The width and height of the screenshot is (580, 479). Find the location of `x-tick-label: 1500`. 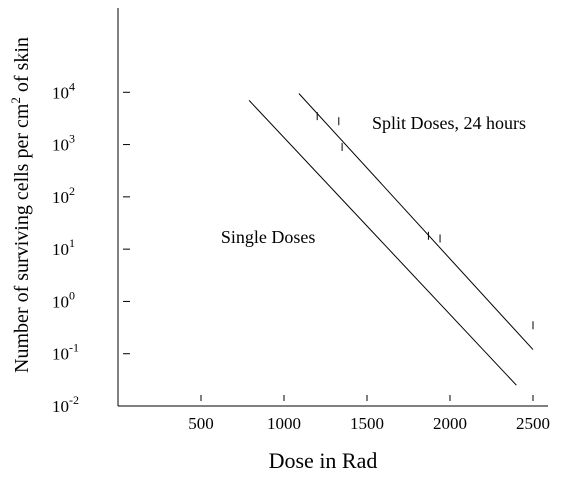

x-tick-label: 1500 is located at coordinates (367, 423).